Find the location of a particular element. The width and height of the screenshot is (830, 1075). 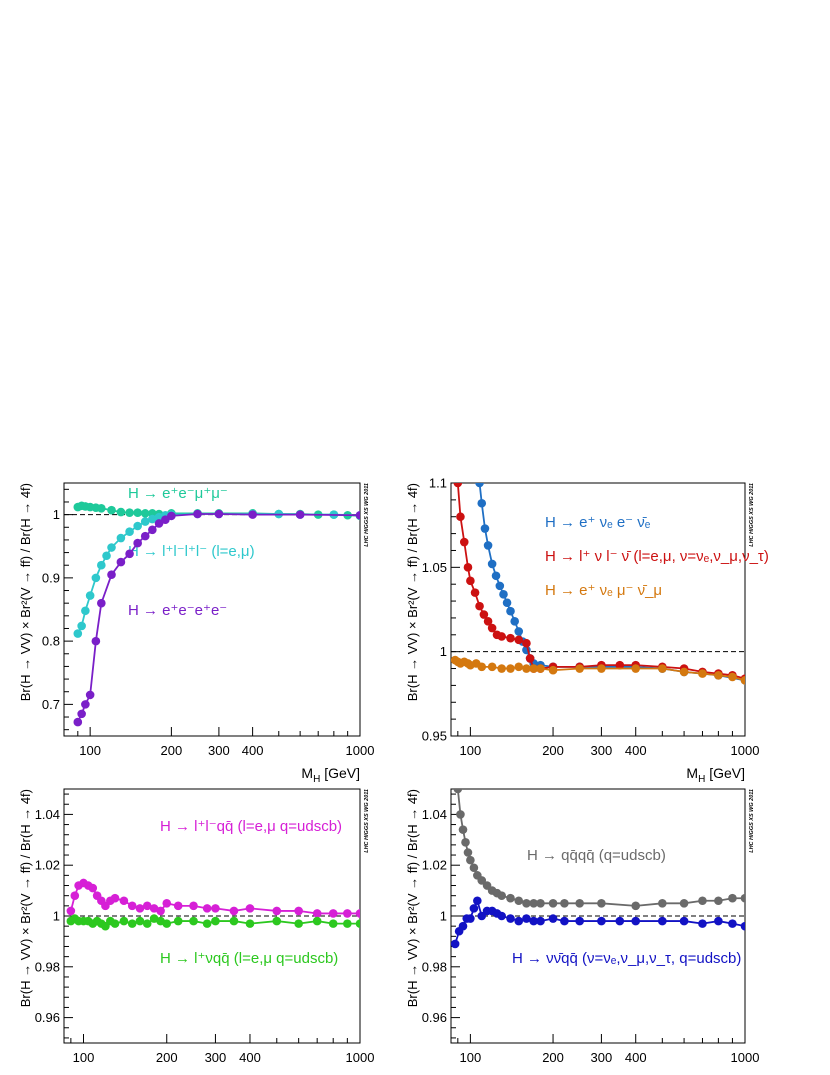

y-tick-label: 1.05 is located at coordinates (434, 567).